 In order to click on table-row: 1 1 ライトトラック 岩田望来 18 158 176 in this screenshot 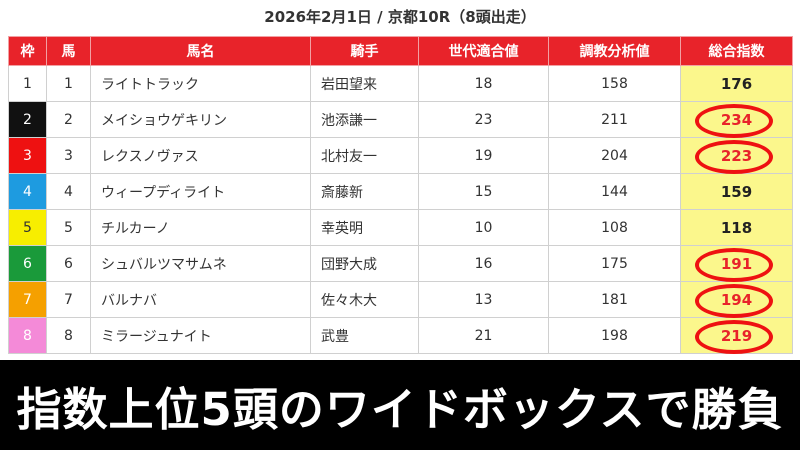, I will do `click(400, 83)`.